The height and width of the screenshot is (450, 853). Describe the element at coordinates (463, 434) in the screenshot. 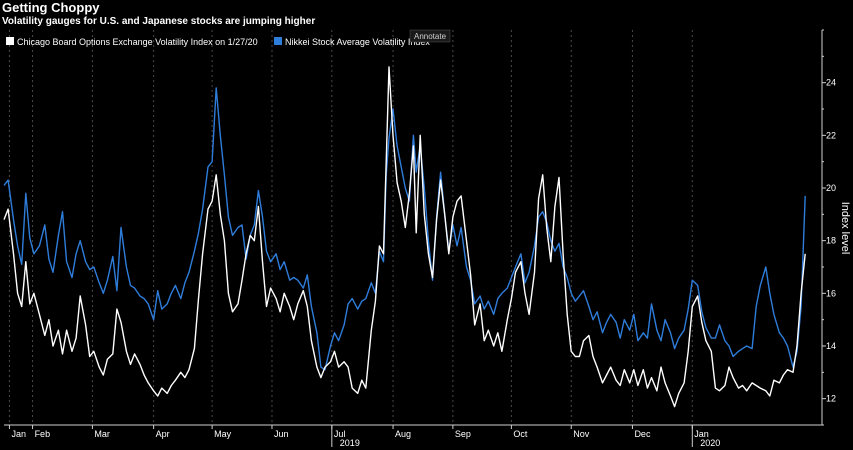

I see `x-tick-label: Sep` at that location.